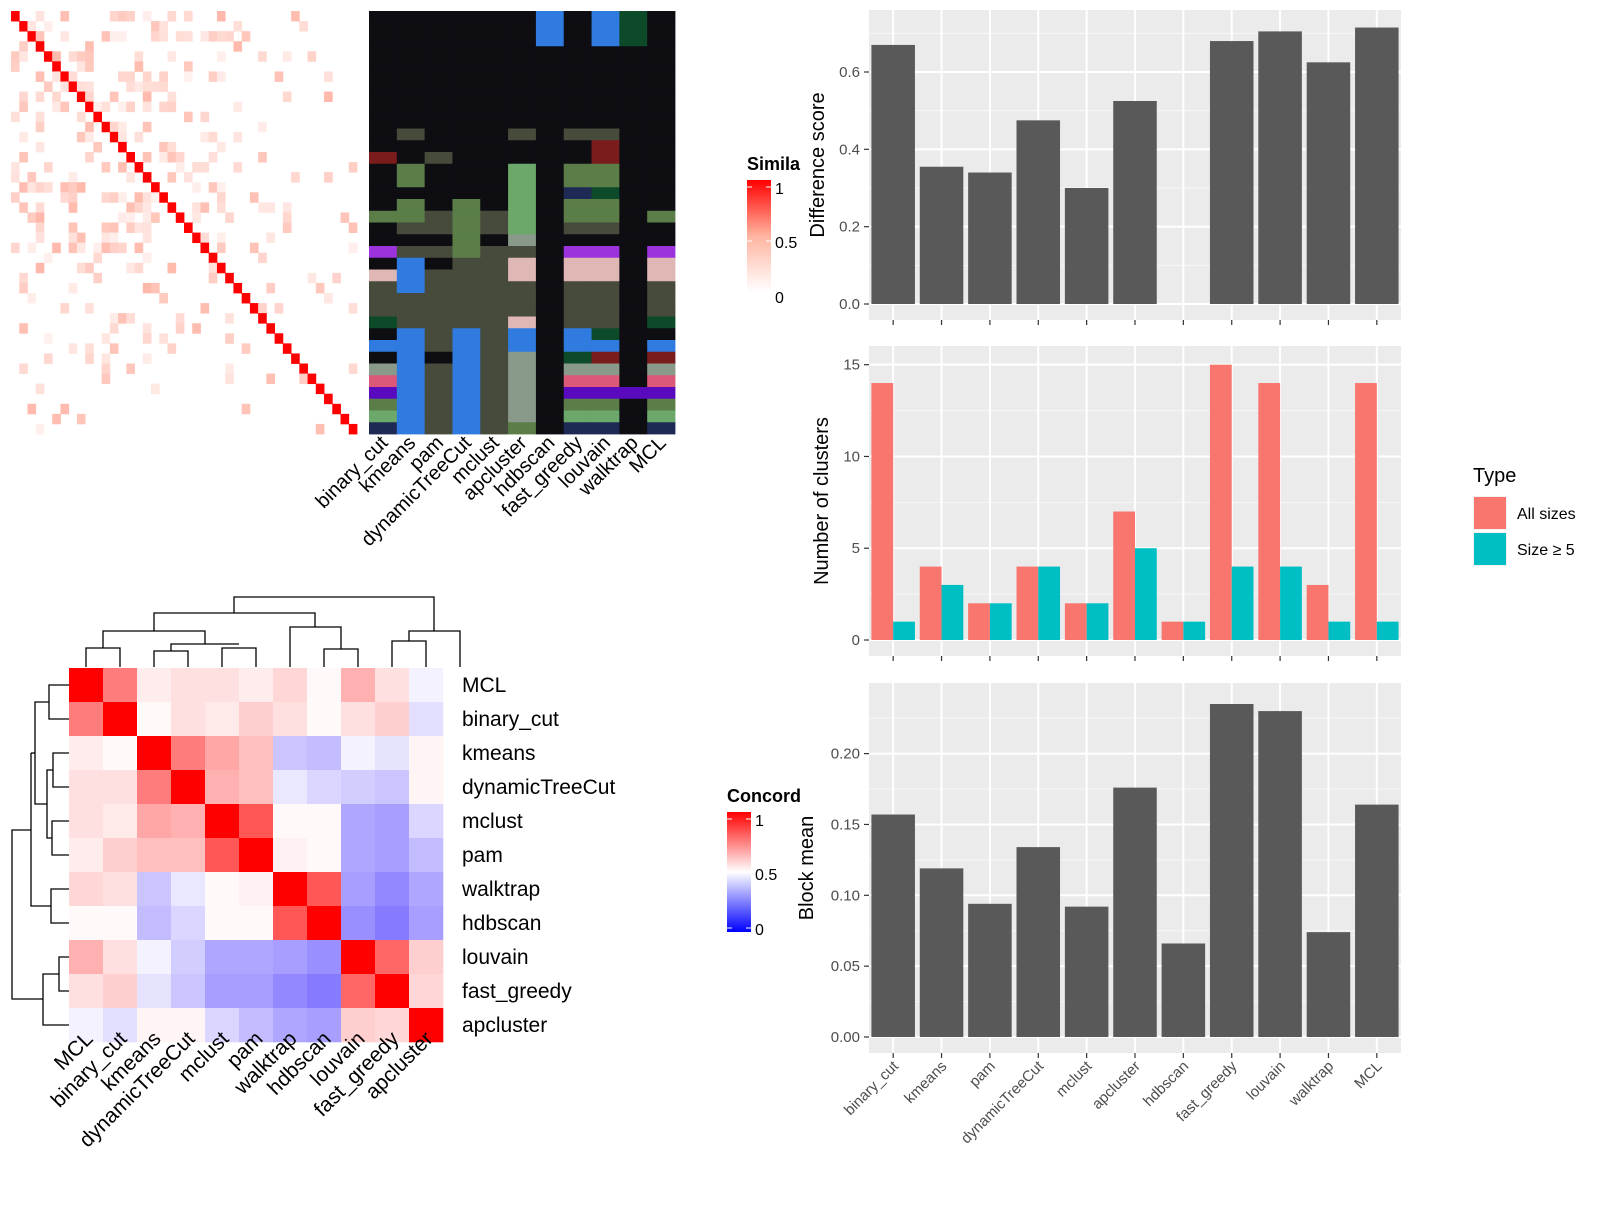 This screenshot has width=1600, height=1205. Describe the element at coordinates (1266, 1081) in the screenshot. I see `x-tick-label: louvain` at that location.